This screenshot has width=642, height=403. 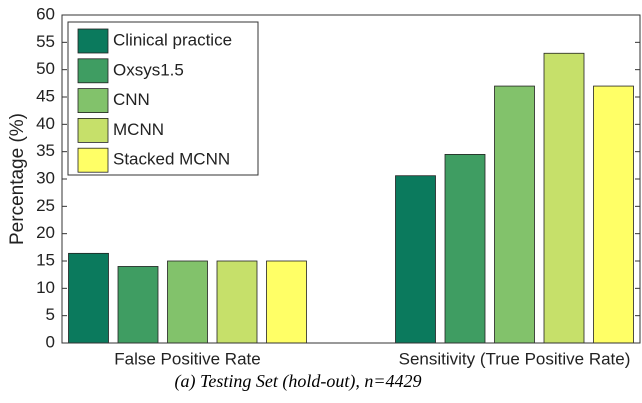 What do you see at coordinates (148, 69) in the screenshot?
I see `legend-label: Oxsys1.5` at bounding box center [148, 69].